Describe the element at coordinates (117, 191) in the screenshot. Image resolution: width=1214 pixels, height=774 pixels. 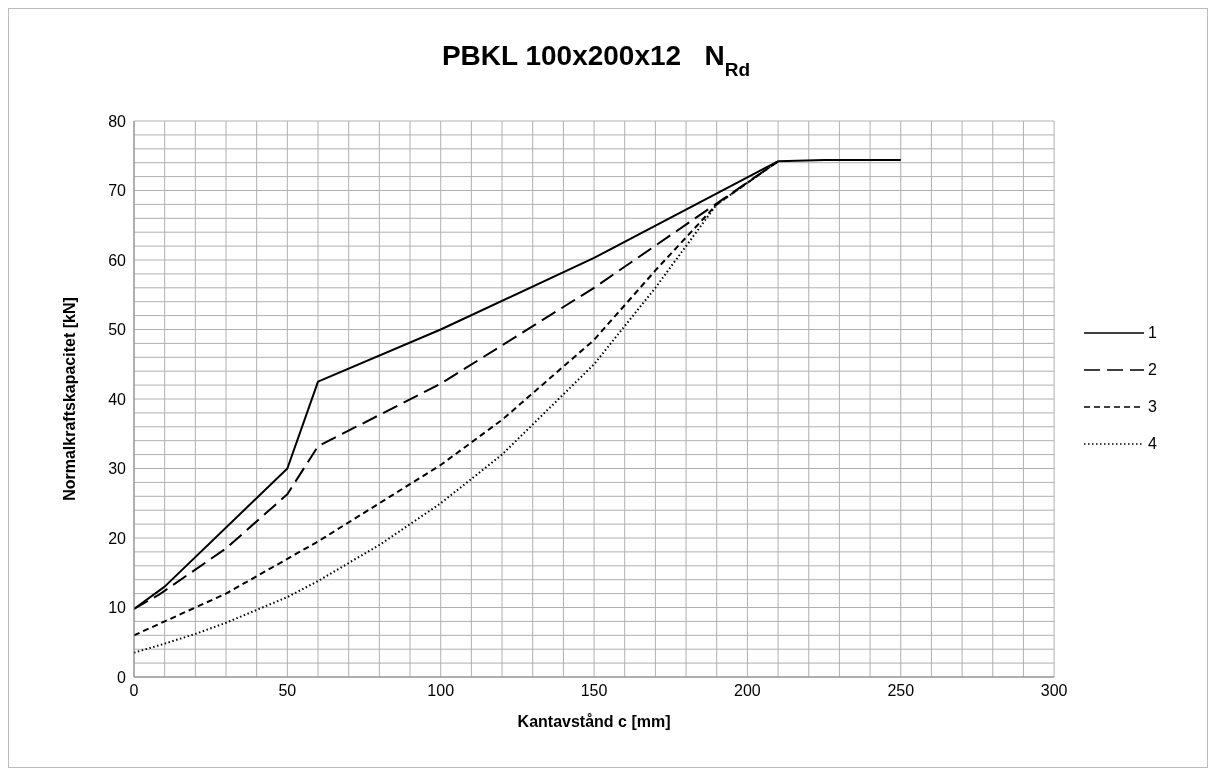
I see `y-tick-label: 70` at that location.